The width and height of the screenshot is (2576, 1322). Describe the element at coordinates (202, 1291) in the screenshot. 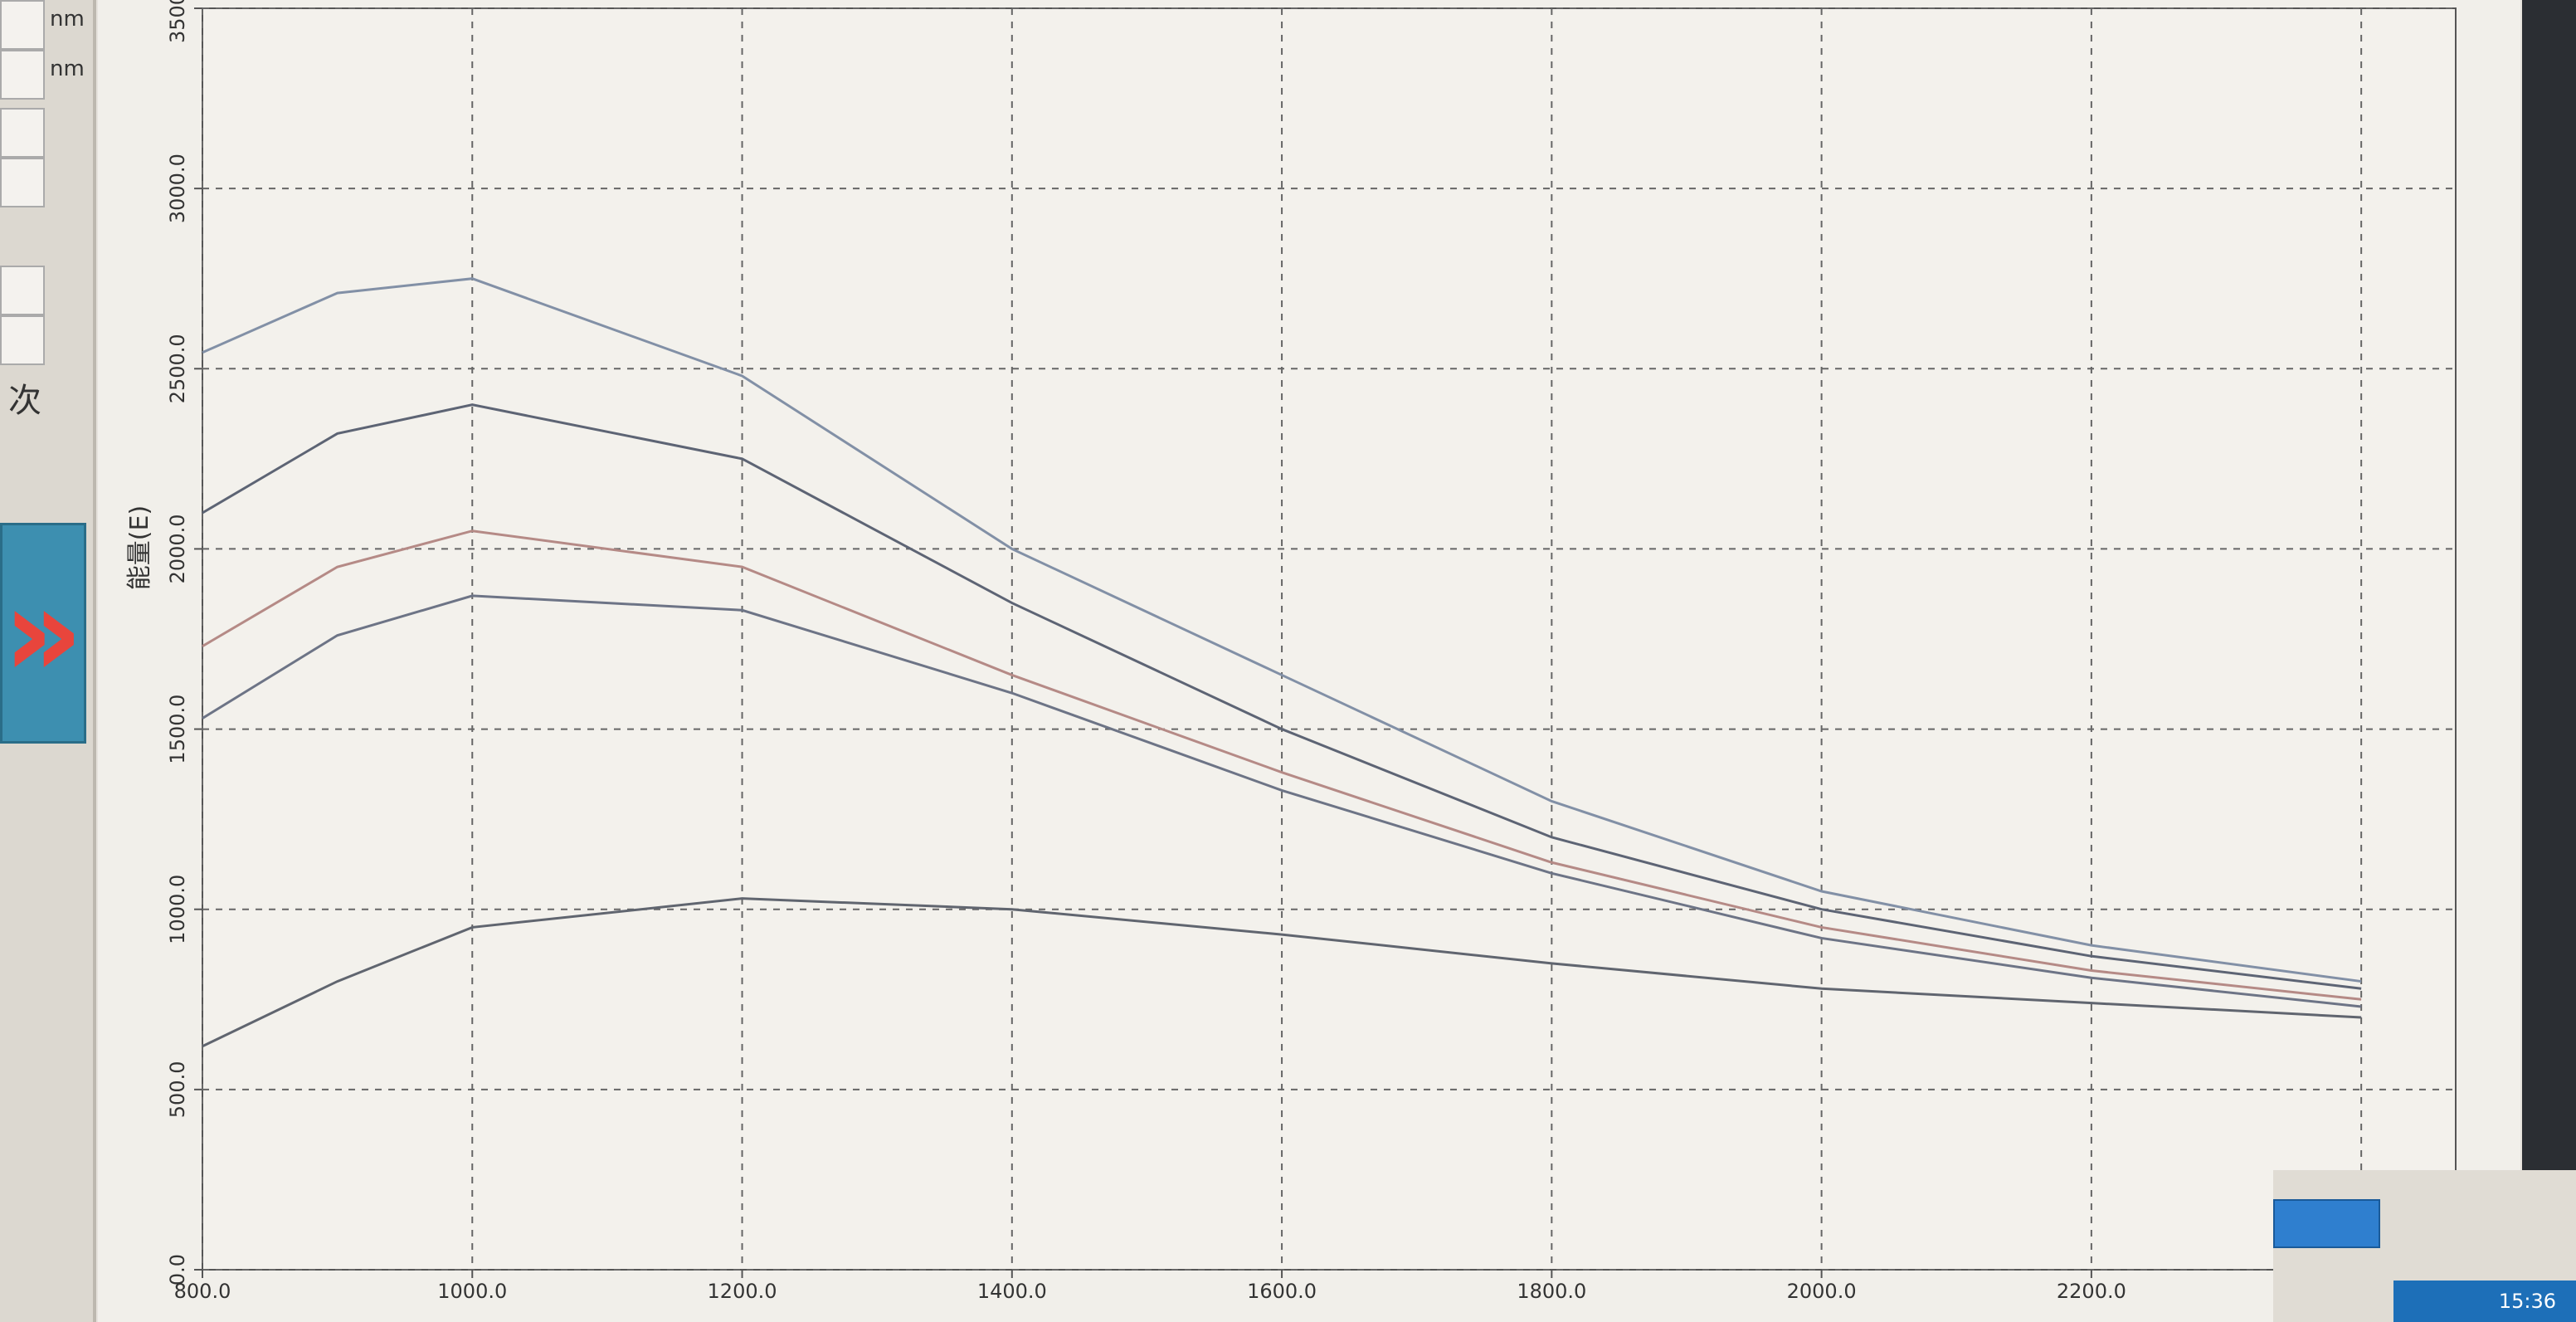

I see `x-tick-label: 800.0` at that location.